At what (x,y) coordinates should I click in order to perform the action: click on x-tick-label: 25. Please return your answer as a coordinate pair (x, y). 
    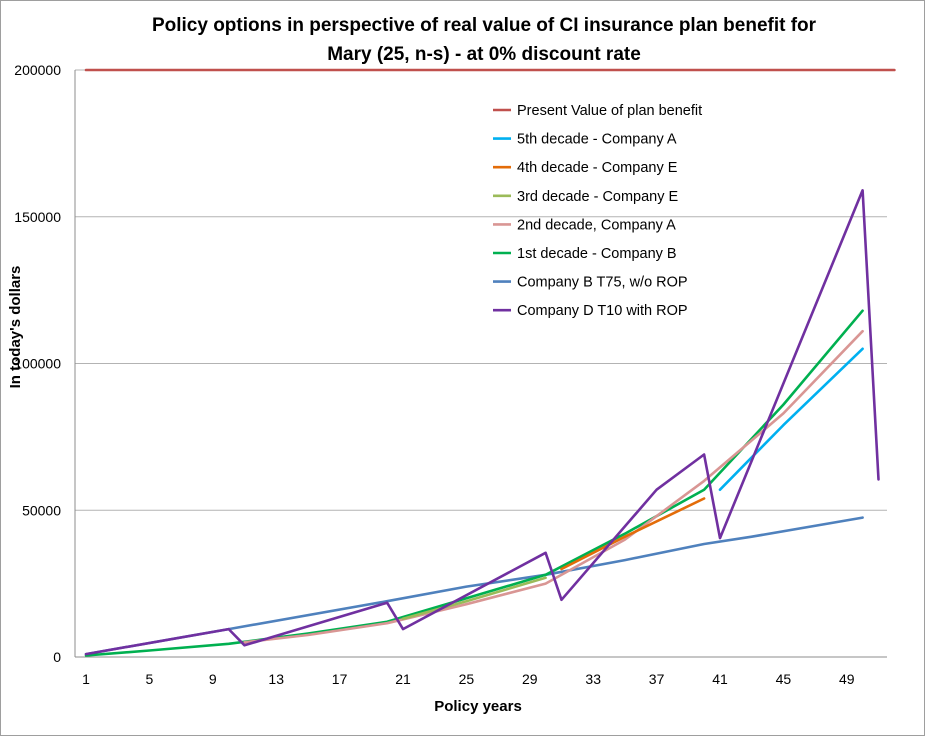
    Looking at the image, I should click on (467, 679).